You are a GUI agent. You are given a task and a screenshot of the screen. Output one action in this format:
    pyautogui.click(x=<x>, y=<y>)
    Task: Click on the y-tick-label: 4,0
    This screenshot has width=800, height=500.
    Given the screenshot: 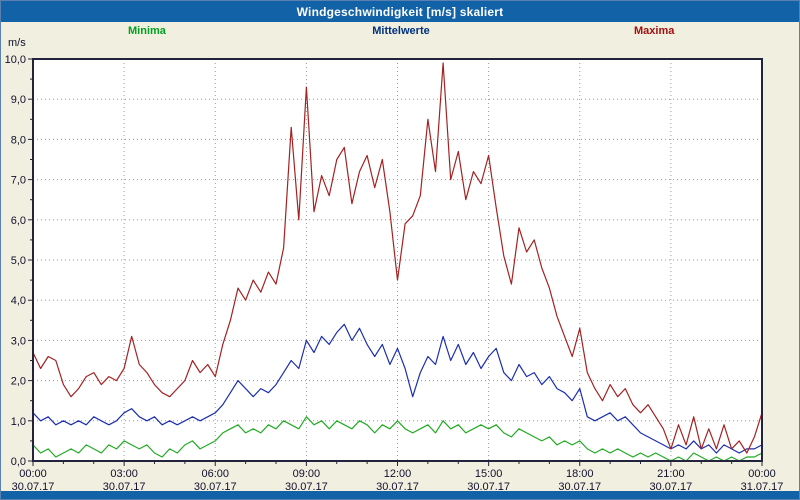 What is the action you would take?
    pyautogui.click(x=18, y=301)
    